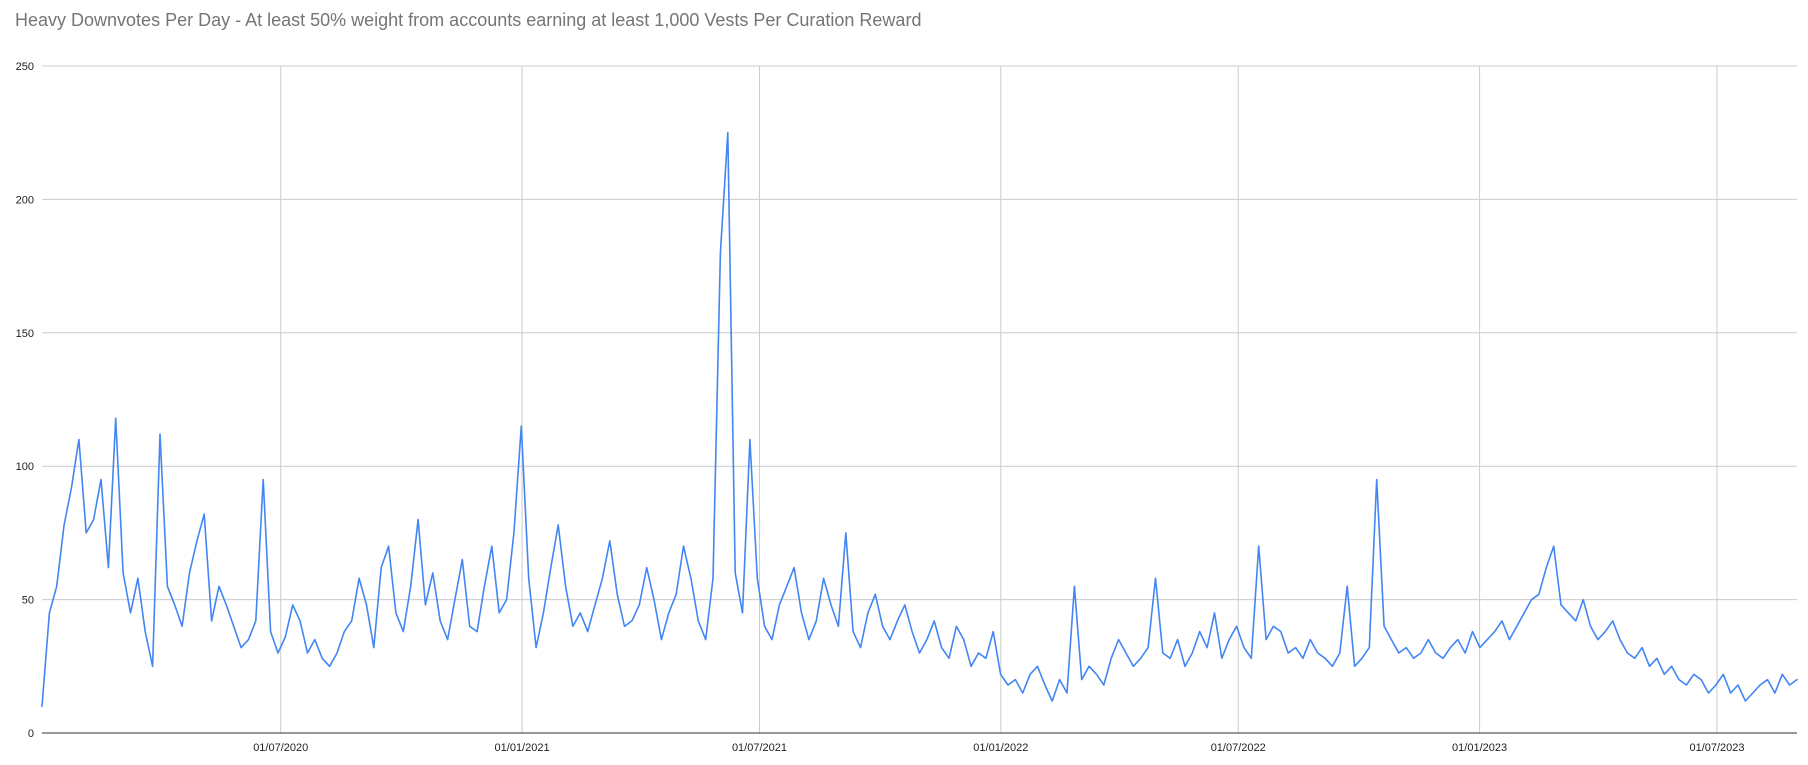 The width and height of the screenshot is (1808, 765). Describe the element at coordinates (759, 748) in the screenshot. I see `x-tick-label: 01/07/2021` at that location.